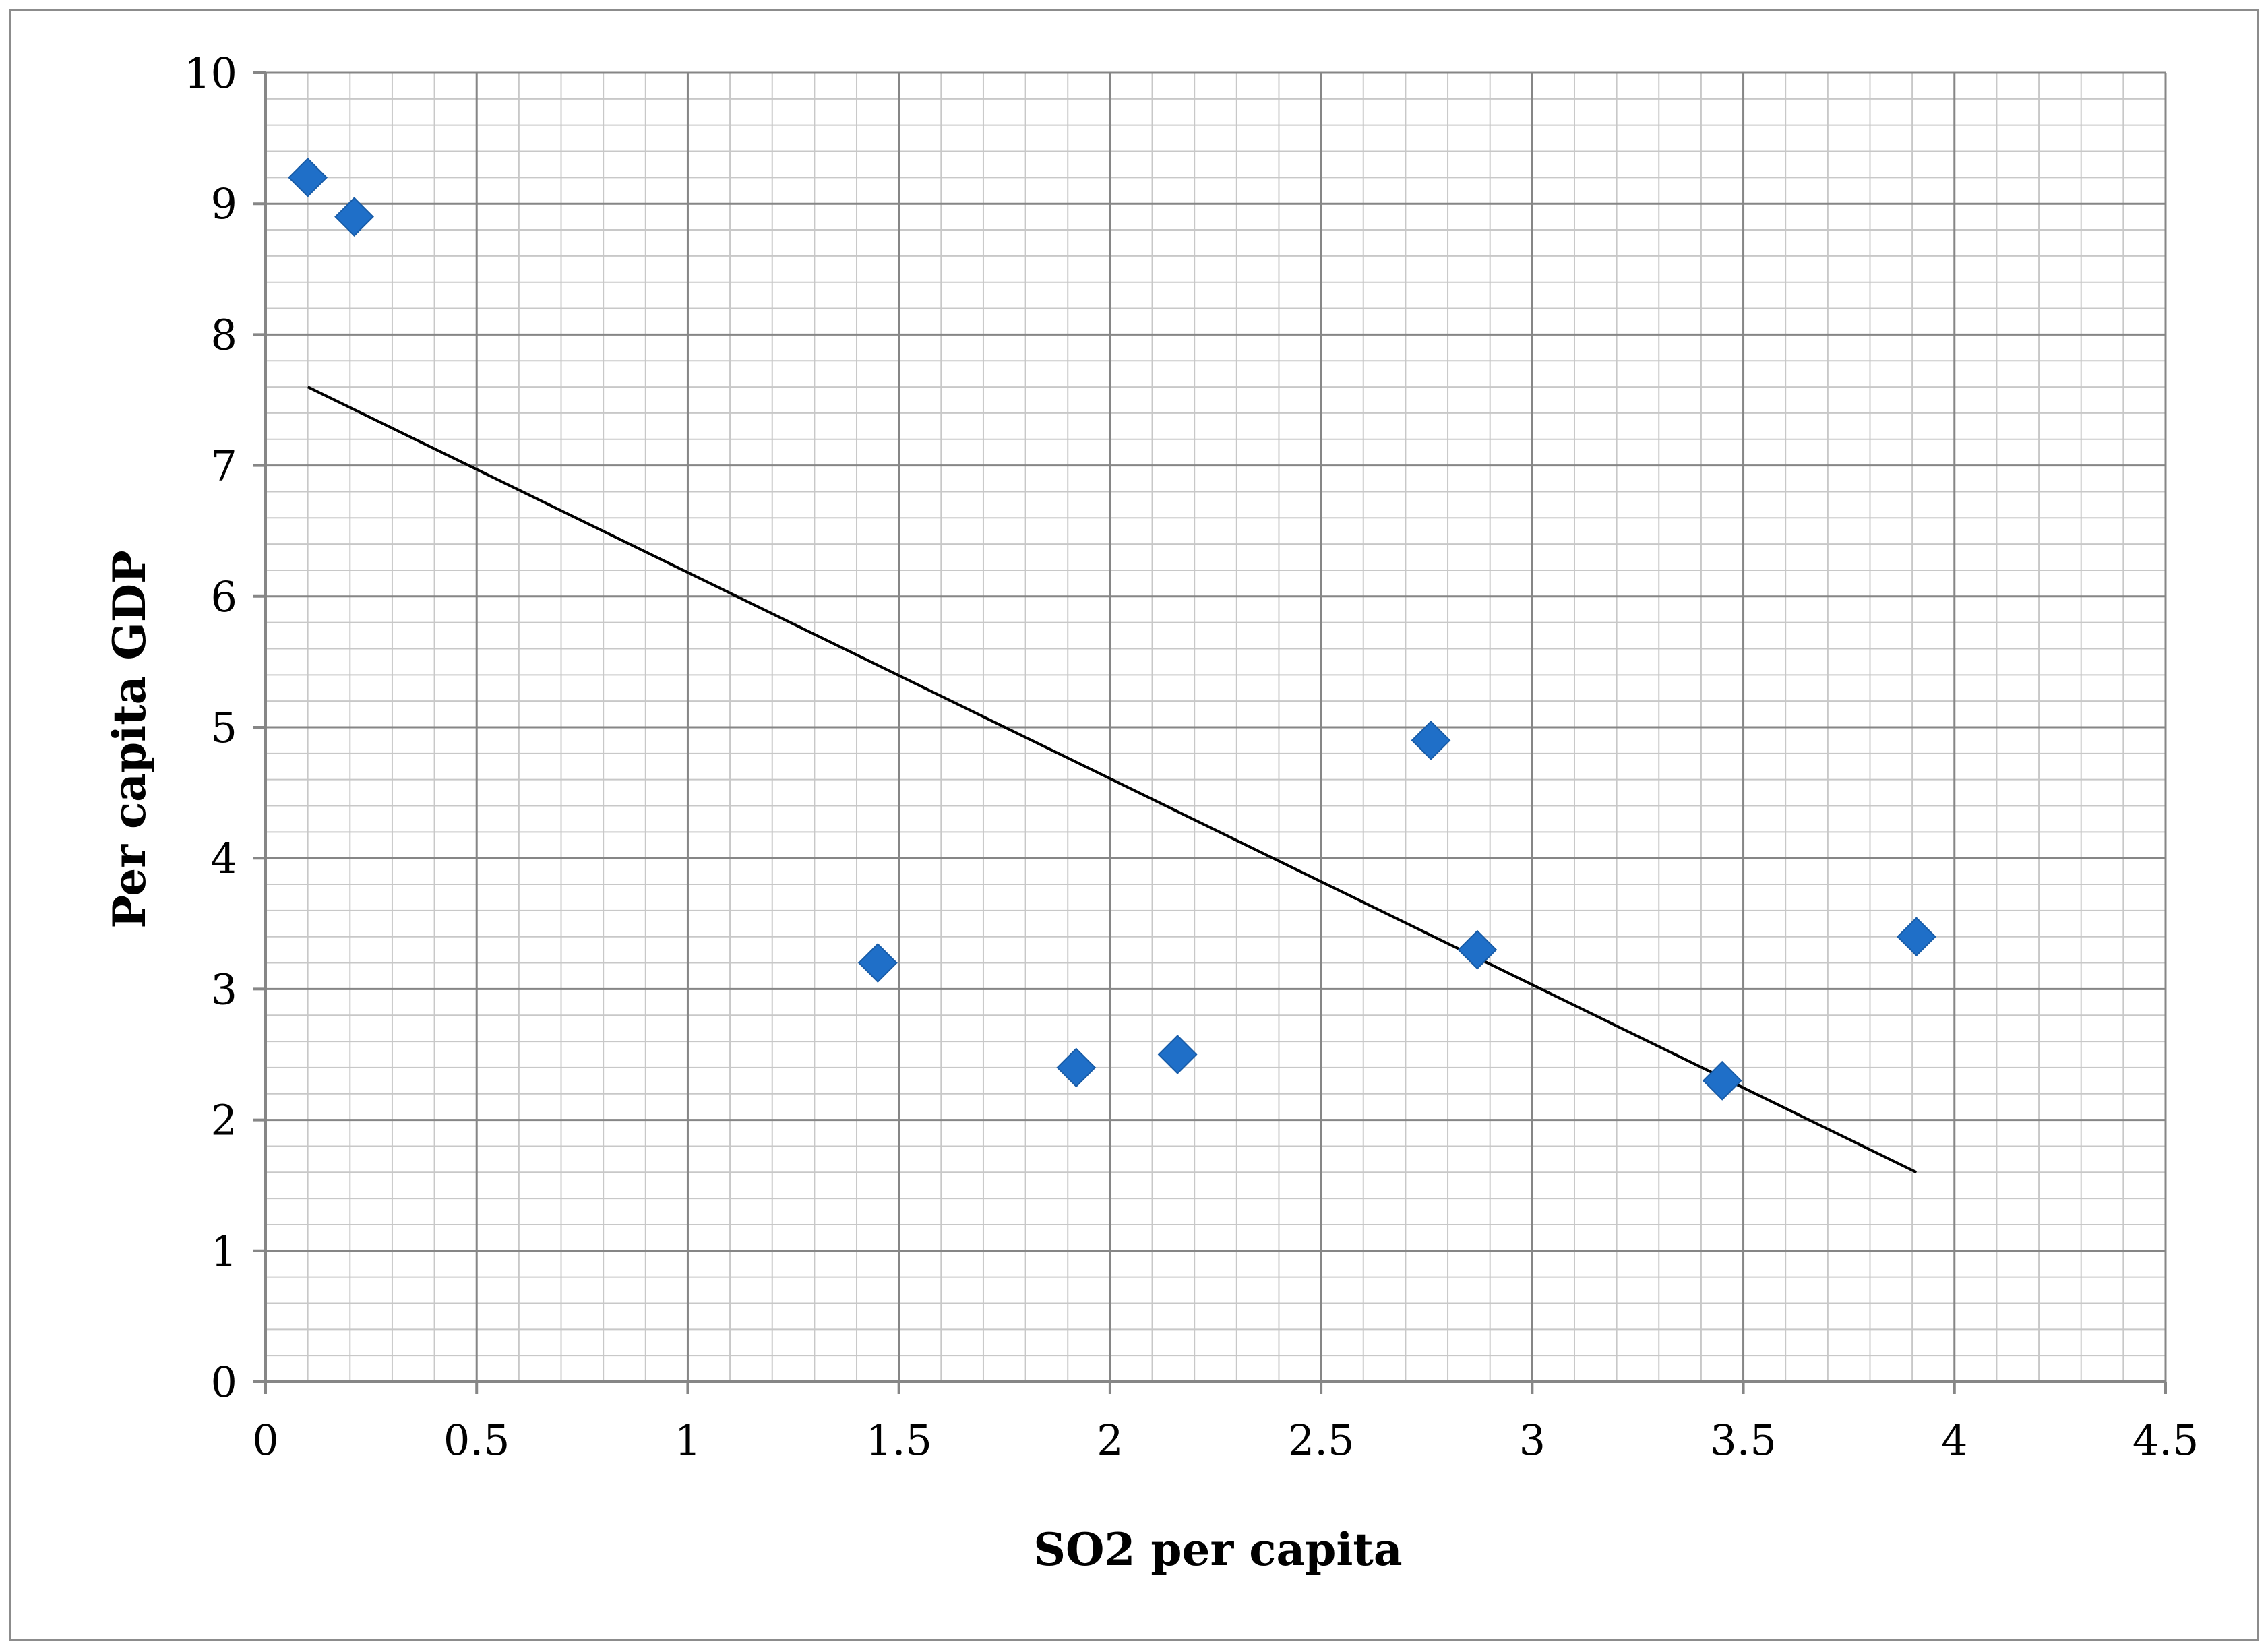 This screenshot has width=2268, height=1650. I want to click on x-tick-label: 4.5, so click(2166, 1440).